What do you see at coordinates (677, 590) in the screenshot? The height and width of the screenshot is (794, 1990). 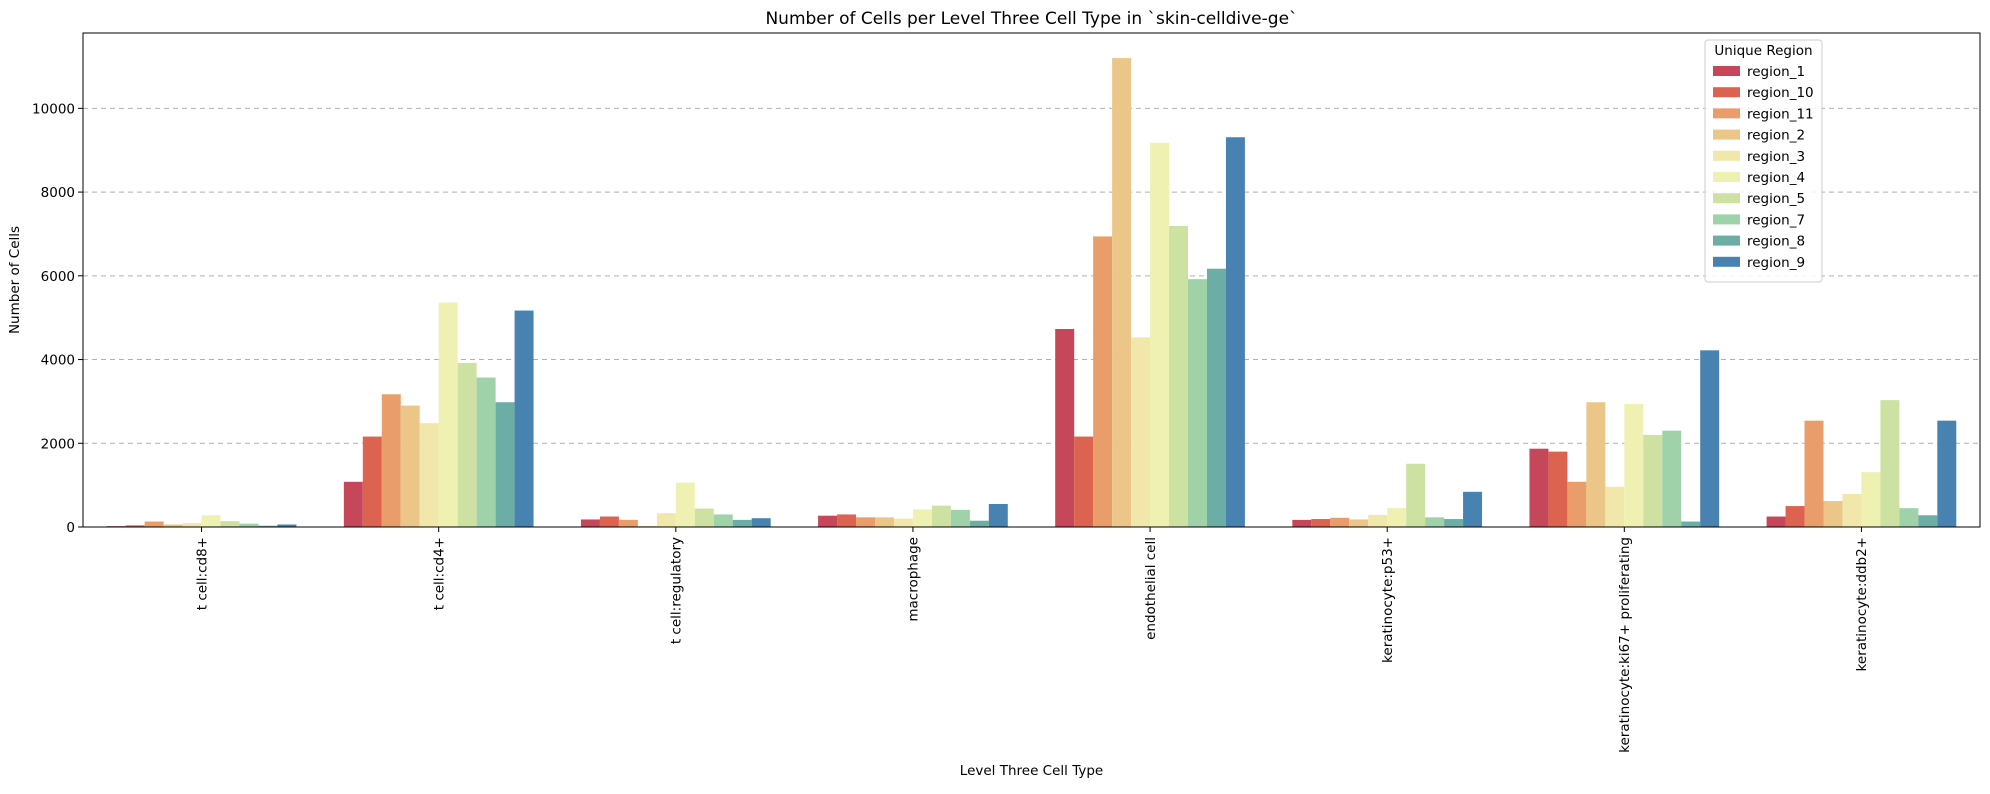 I see `x-tick-label: t cell:regulatory` at bounding box center [677, 590].